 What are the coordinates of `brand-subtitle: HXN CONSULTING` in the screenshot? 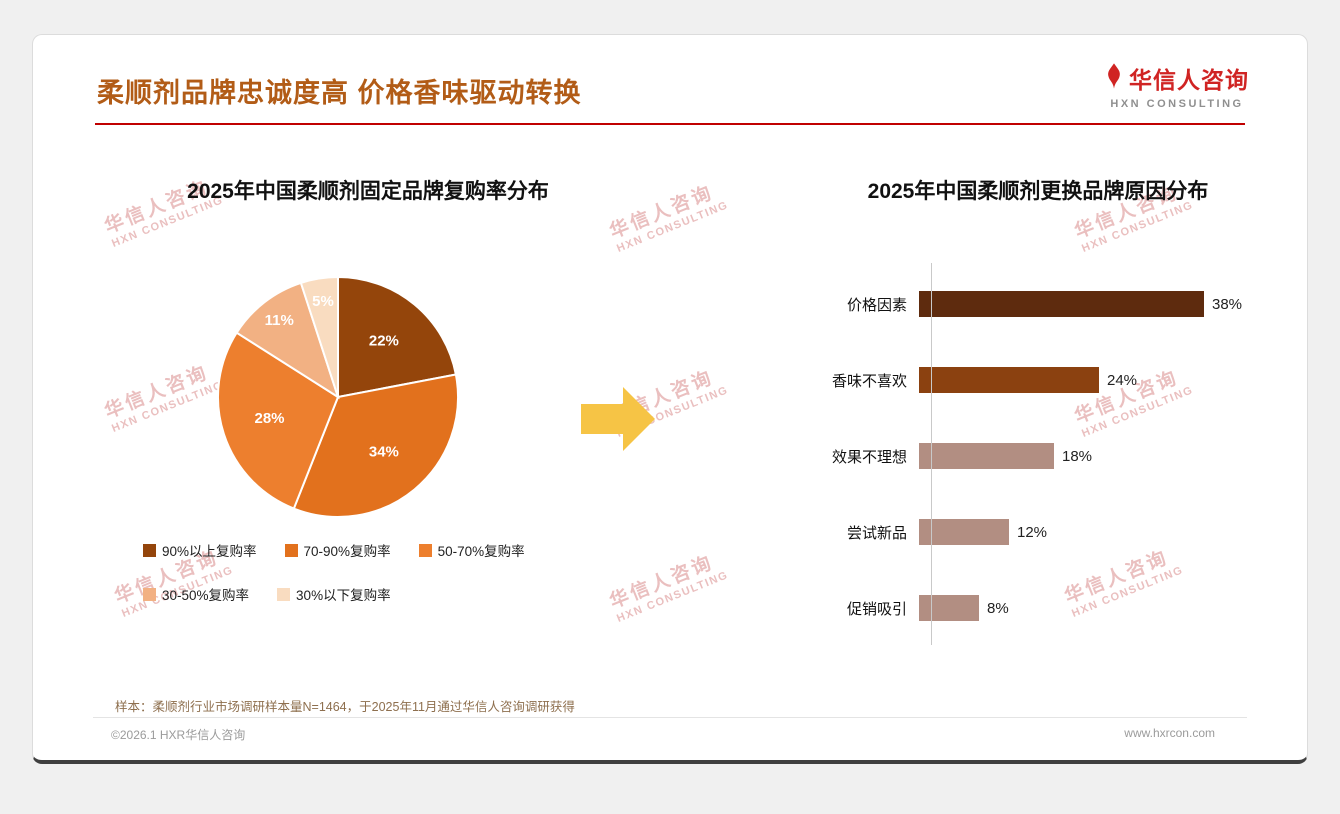 It's located at (1177, 104).